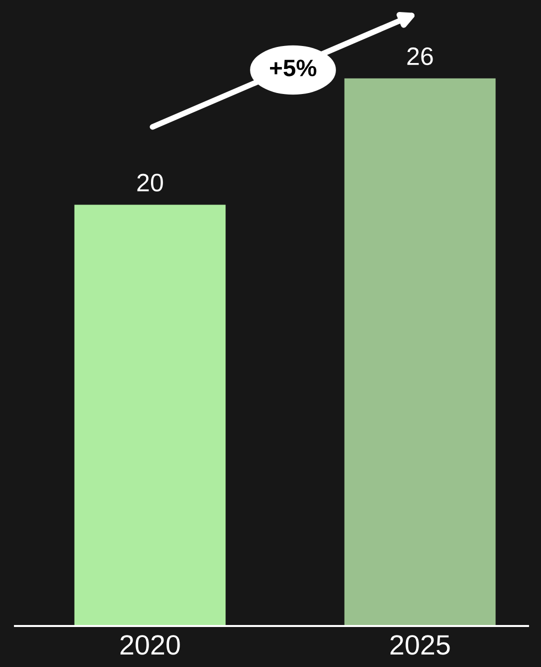  Describe the element at coordinates (293, 68) in the screenshot. I see `text: +5%` at that location.